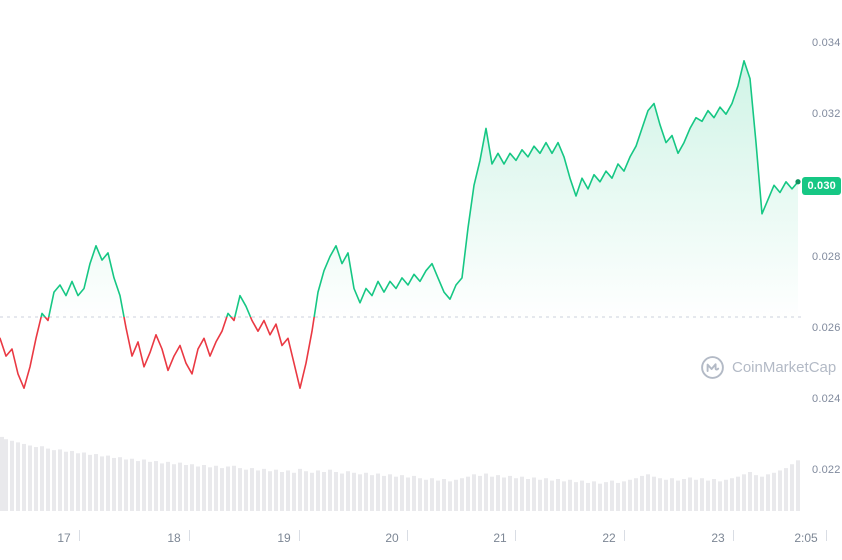  What do you see at coordinates (826, 43) in the screenshot?
I see `y-tick-label: 0.034` at bounding box center [826, 43].